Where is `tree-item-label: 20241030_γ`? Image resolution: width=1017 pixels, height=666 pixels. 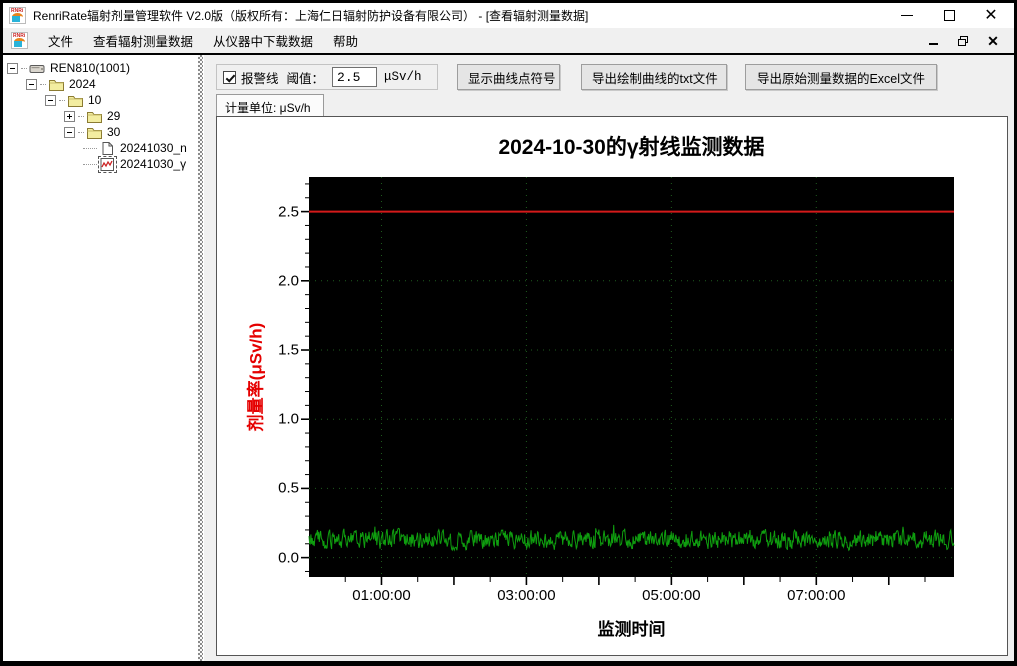 tree-item-label: 20241030_γ is located at coordinates (153, 163).